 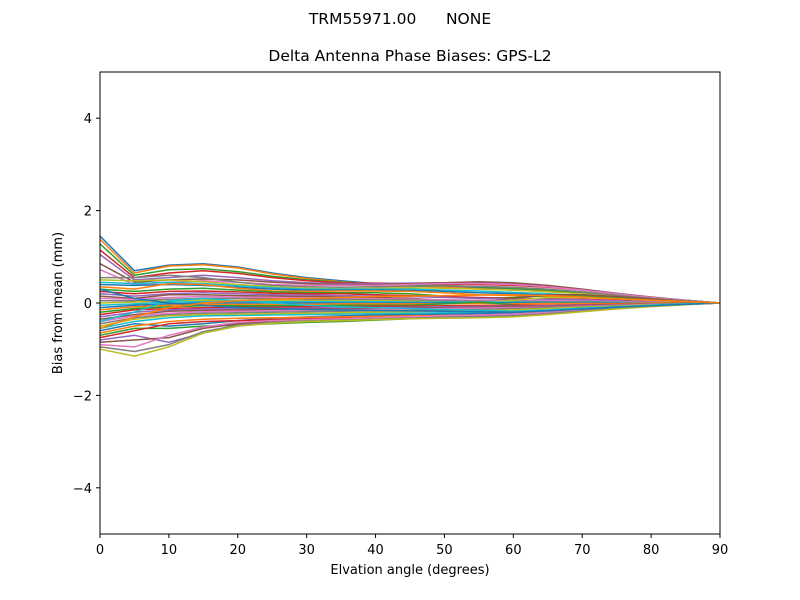 I want to click on x-axis: 0 10 20 30 40 50 60 70 80 90, so click(x=412, y=546).